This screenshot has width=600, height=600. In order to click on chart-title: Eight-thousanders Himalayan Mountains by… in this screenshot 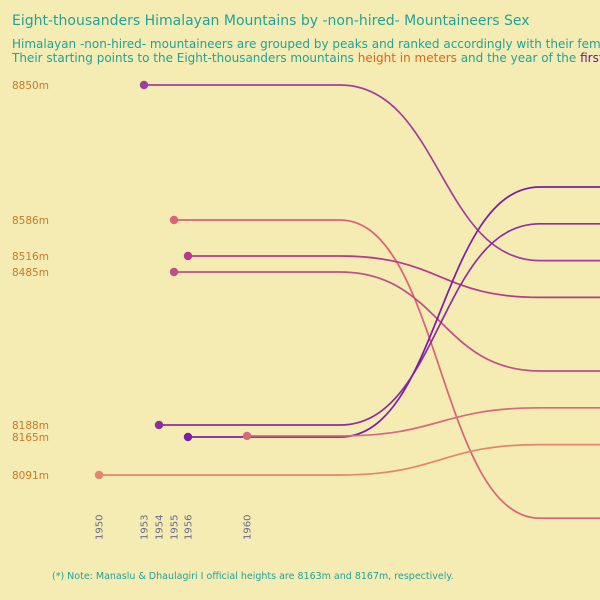, I will do `click(271, 21)`.